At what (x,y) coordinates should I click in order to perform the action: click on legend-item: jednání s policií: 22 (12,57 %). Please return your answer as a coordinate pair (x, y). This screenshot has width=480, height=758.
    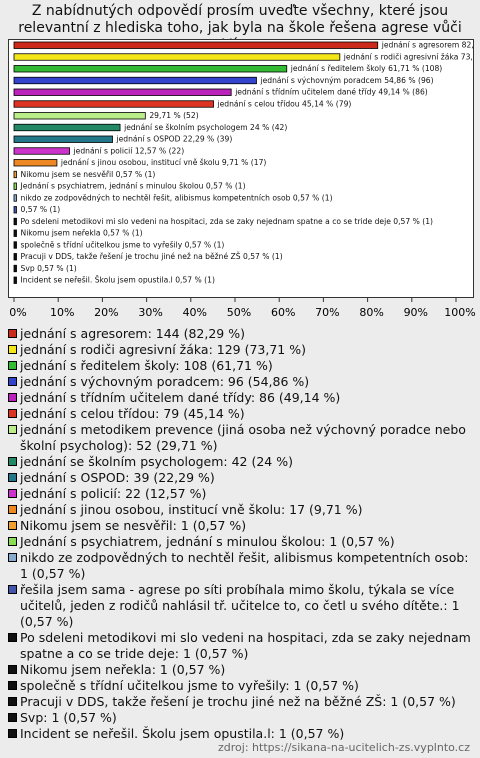
    Looking at the image, I should click on (241, 494).